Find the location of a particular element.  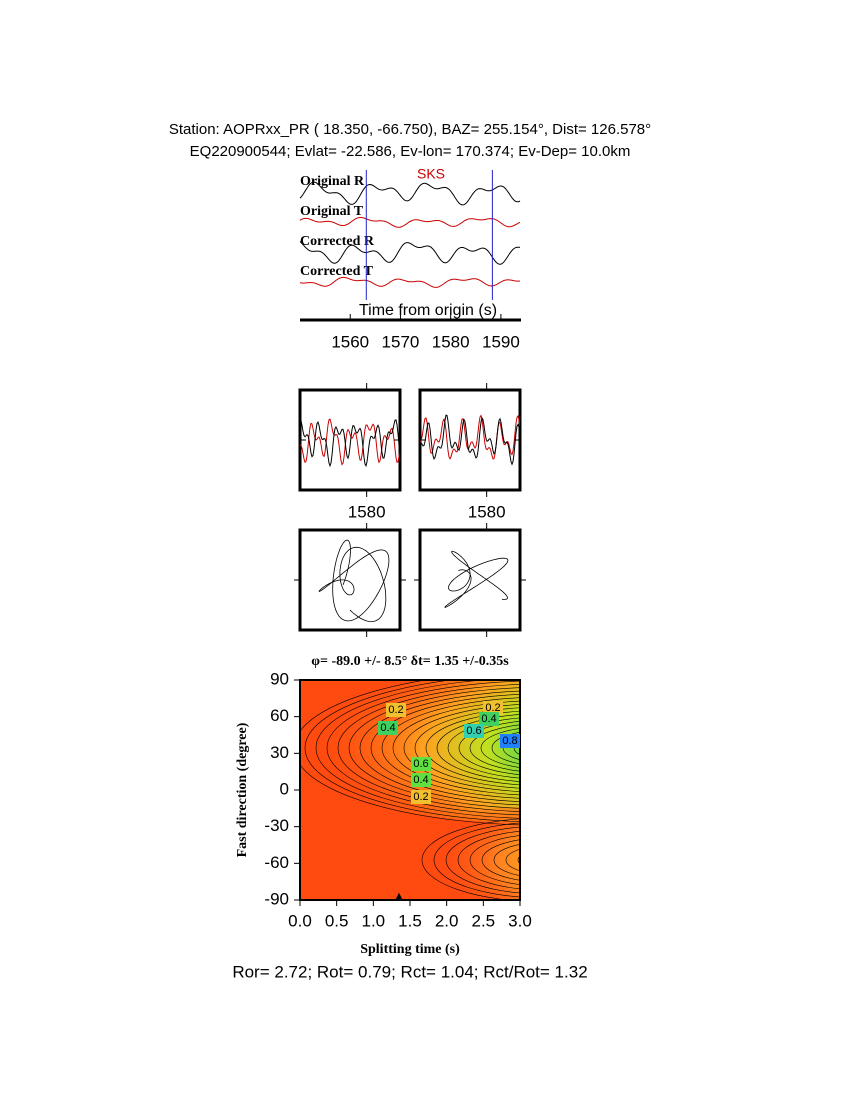

y-tick-label: 60 is located at coordinates (279, 715).